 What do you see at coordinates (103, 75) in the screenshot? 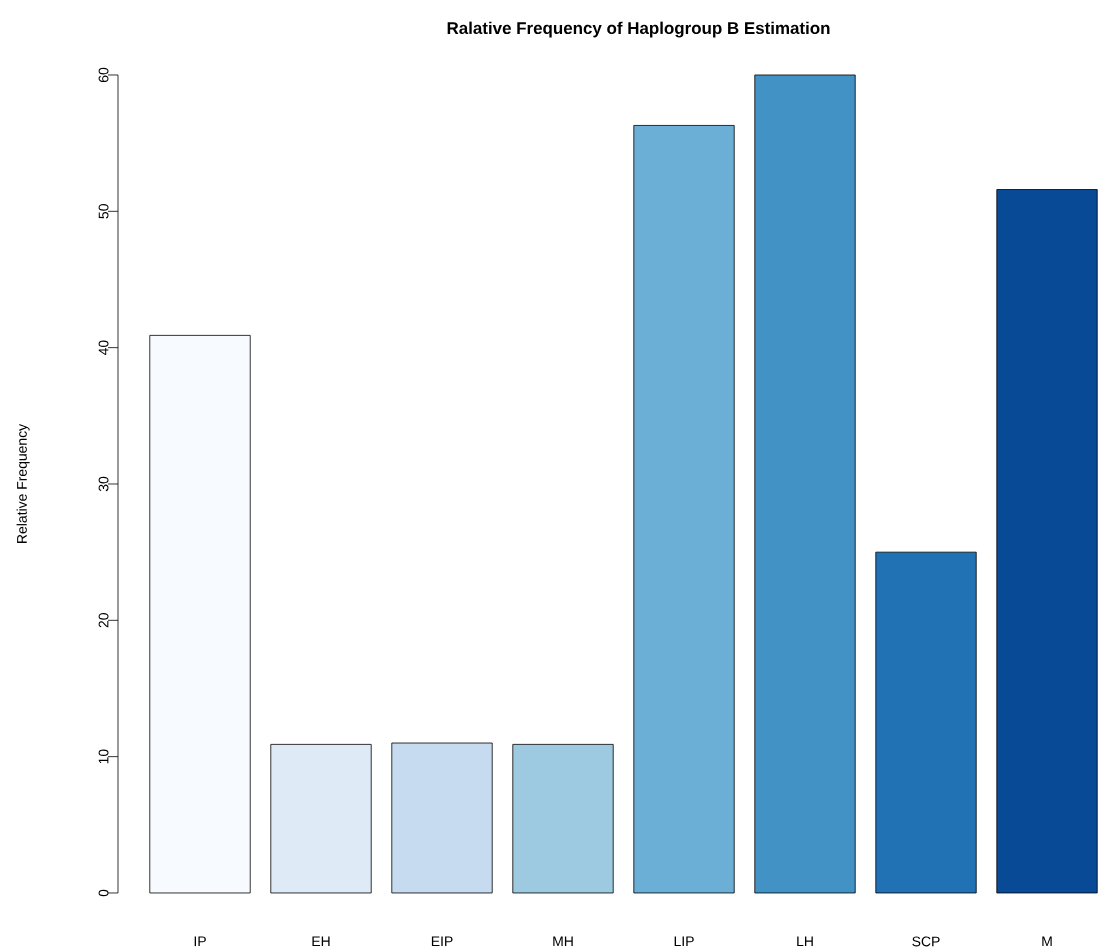
I see `y-tick-label: 60` at bounding box center [103, 75].